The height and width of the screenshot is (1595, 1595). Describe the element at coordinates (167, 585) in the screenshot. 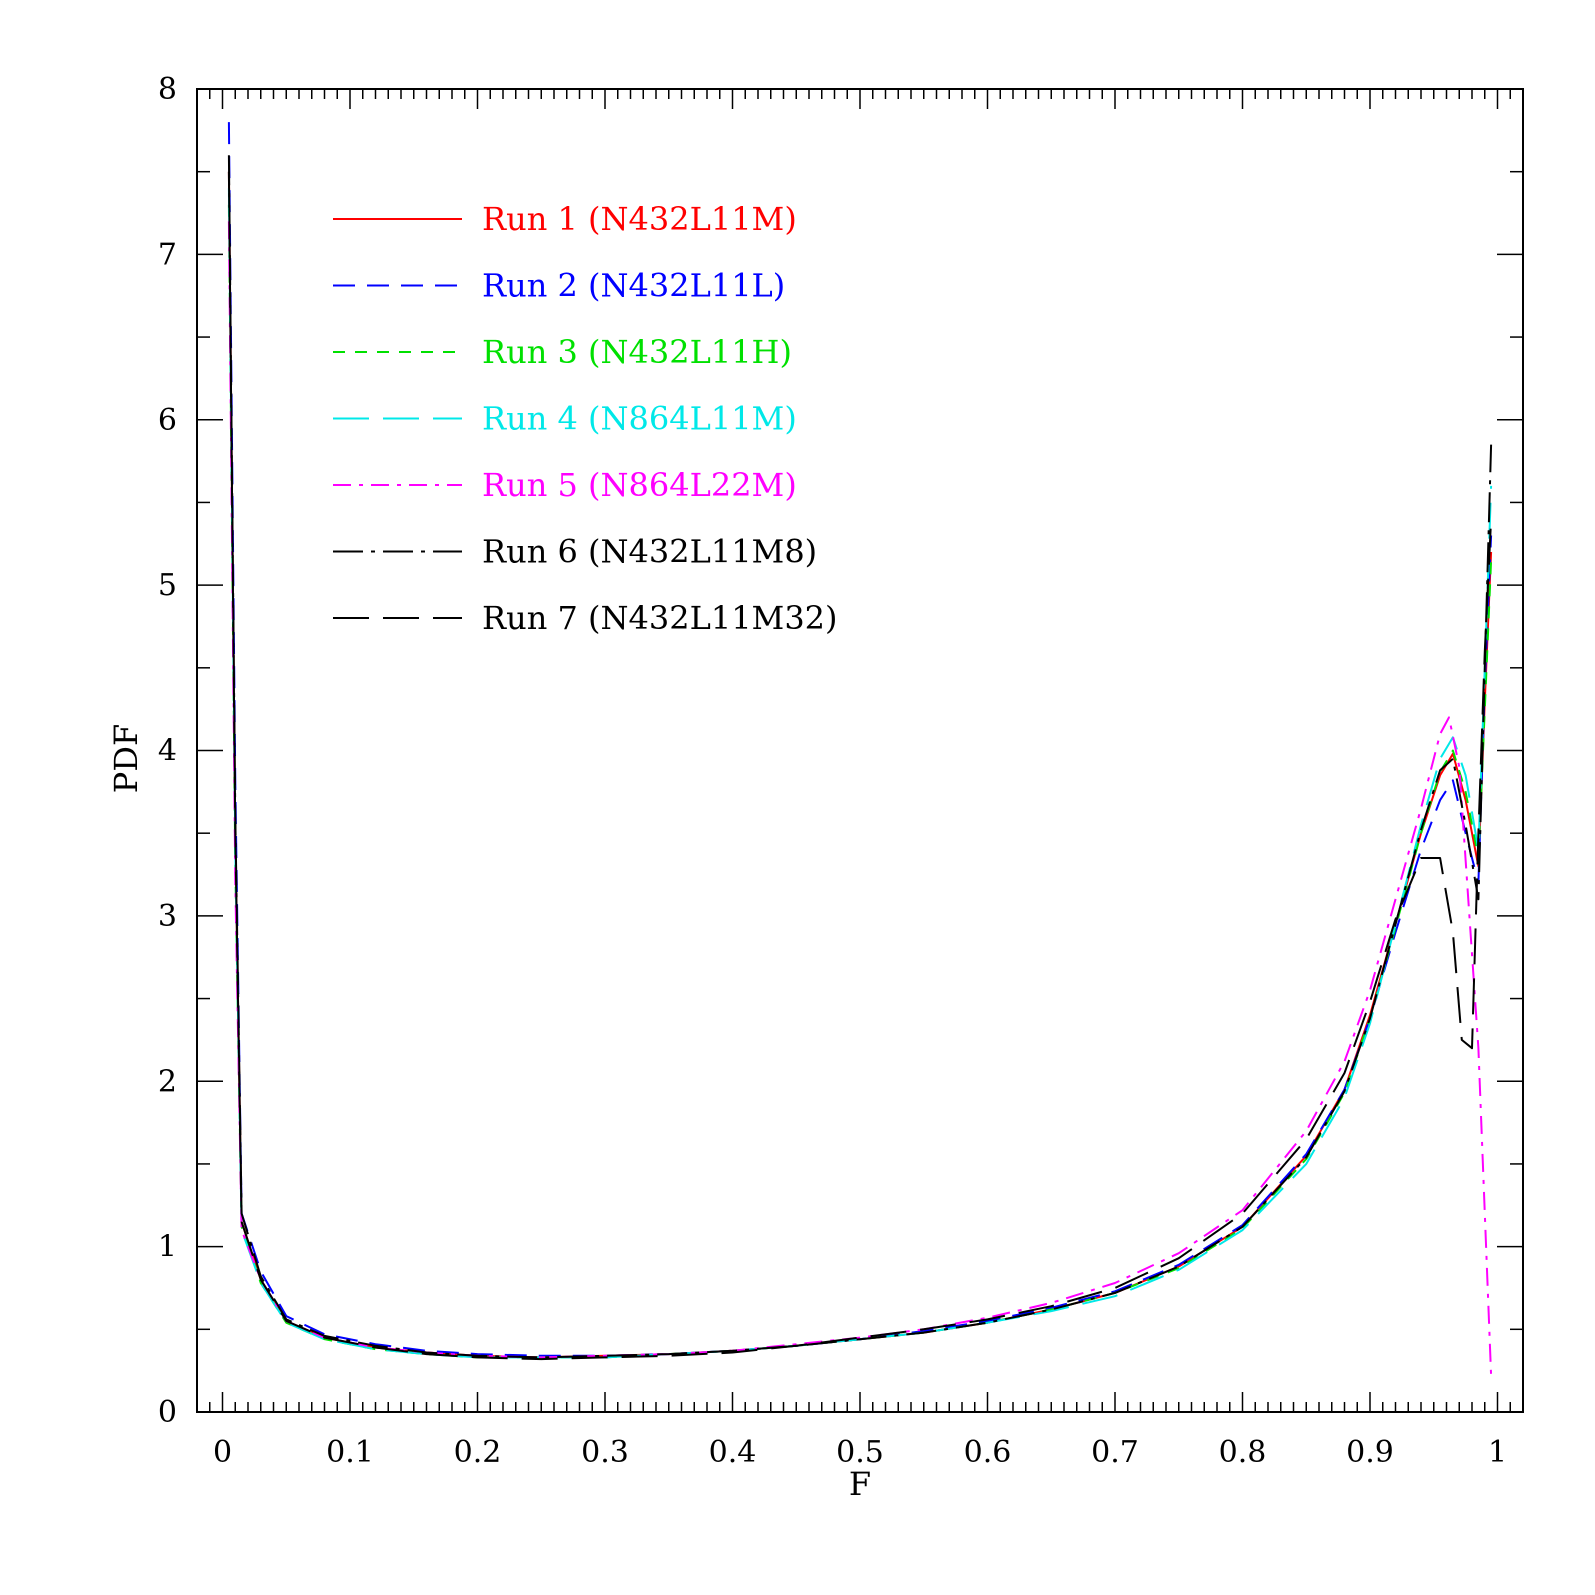

I see `y-tick-label: 5` at that location.